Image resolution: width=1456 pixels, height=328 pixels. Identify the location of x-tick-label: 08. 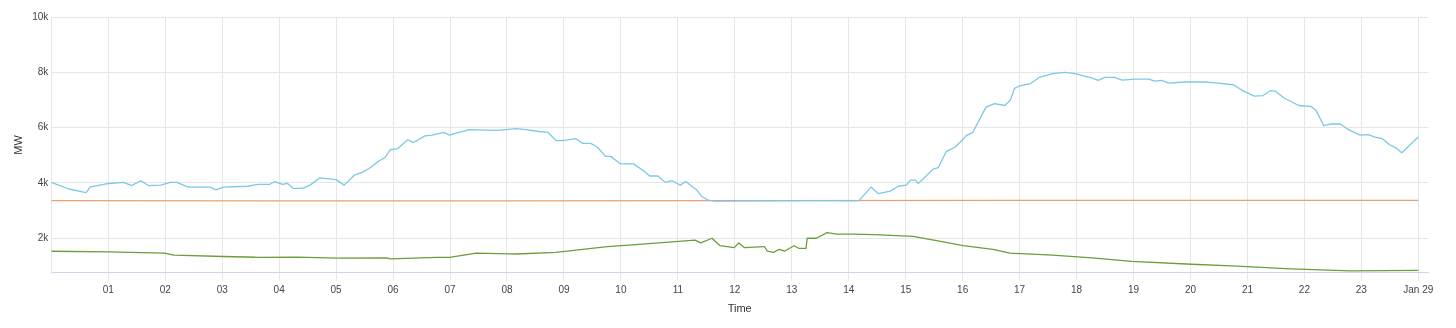
(507, 289).